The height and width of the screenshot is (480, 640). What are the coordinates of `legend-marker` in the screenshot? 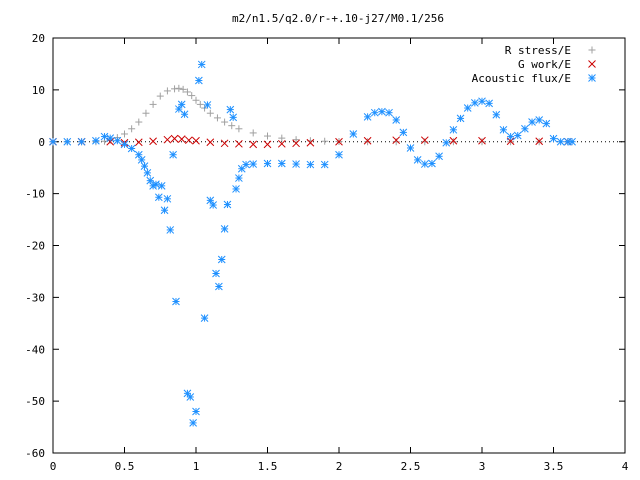 It's located at (592, 78).